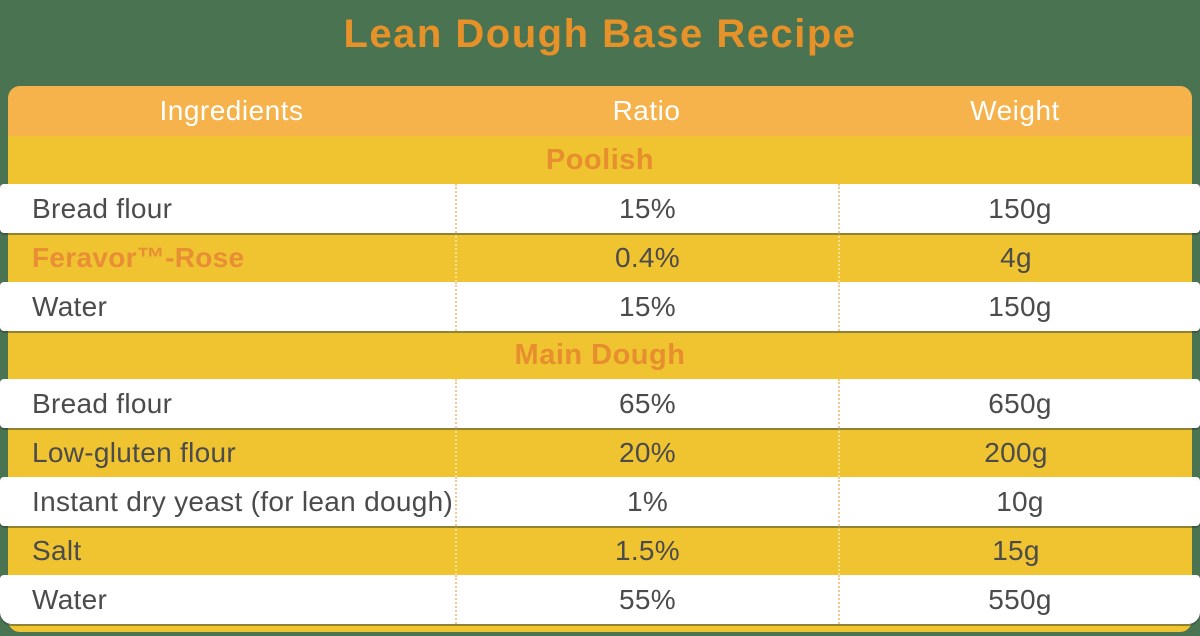  I want to click on ratio-cell: 0.4%, so click(646, 257).